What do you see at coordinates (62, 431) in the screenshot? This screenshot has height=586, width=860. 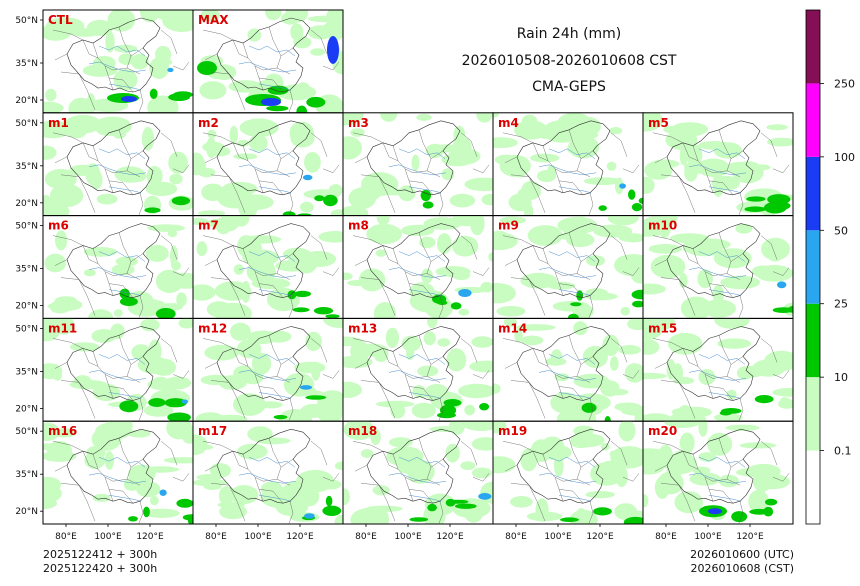 I see `panel-label: m16` at bounding box center [62, 431].